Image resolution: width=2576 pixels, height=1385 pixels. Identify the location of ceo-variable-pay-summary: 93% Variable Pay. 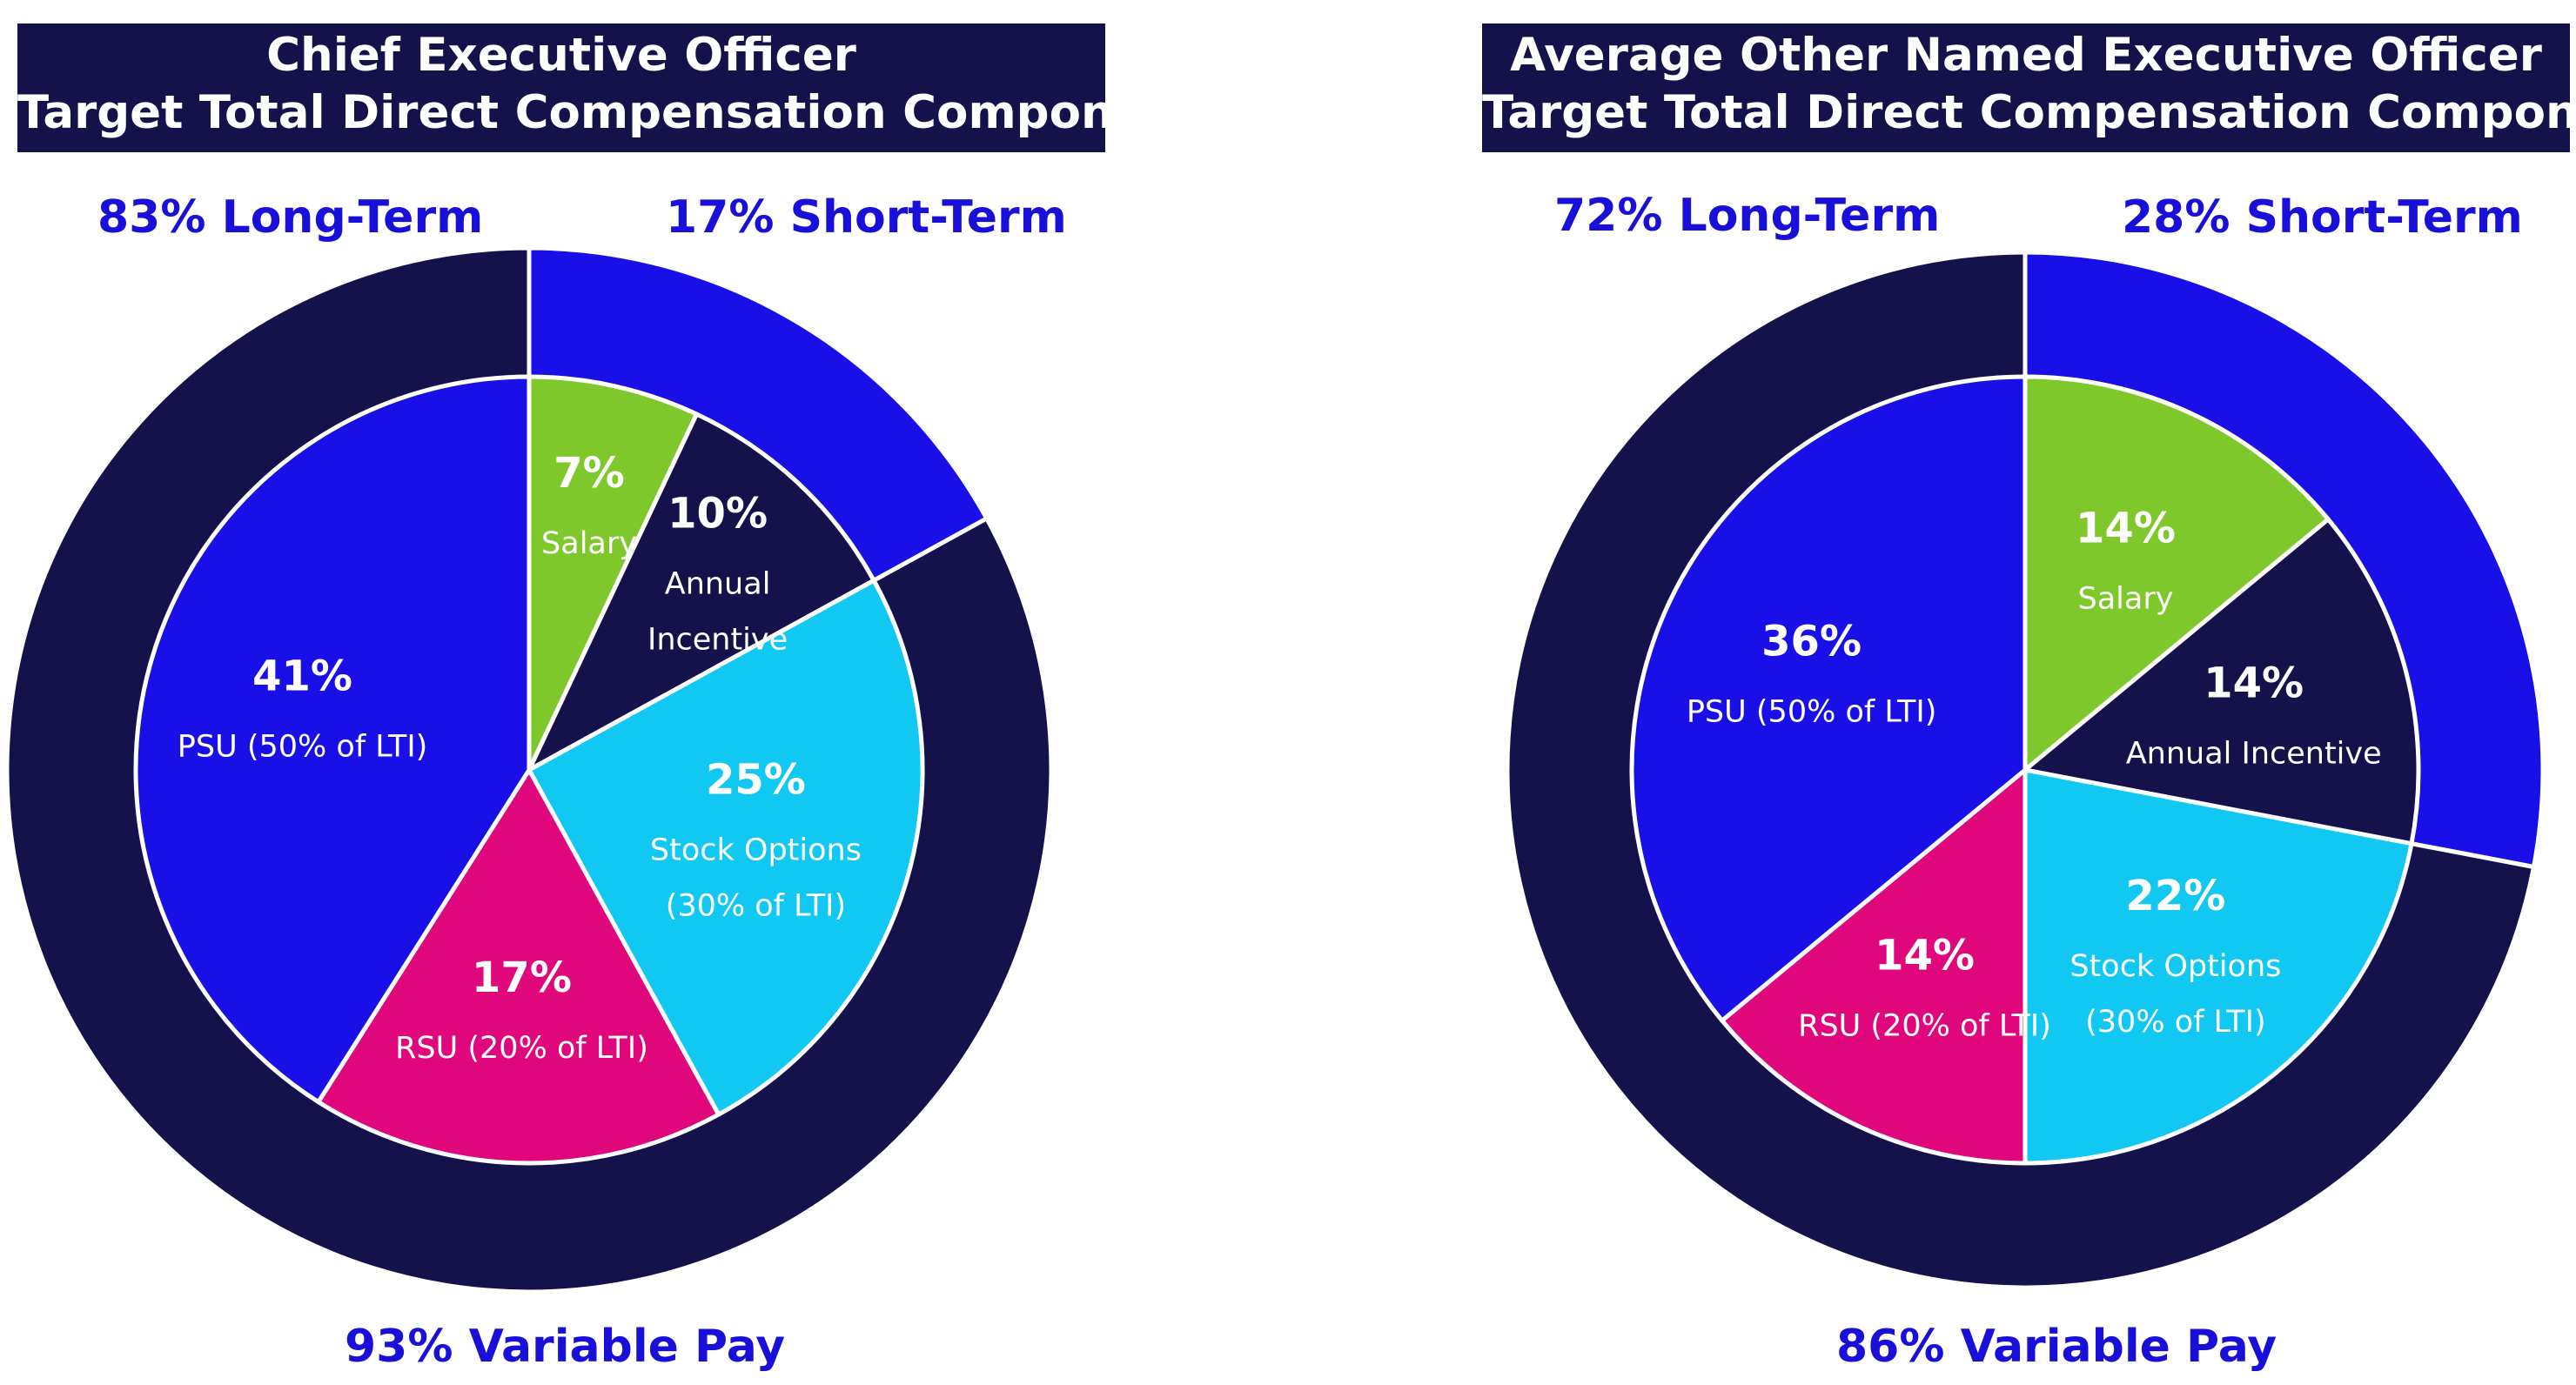
(566, 1347).